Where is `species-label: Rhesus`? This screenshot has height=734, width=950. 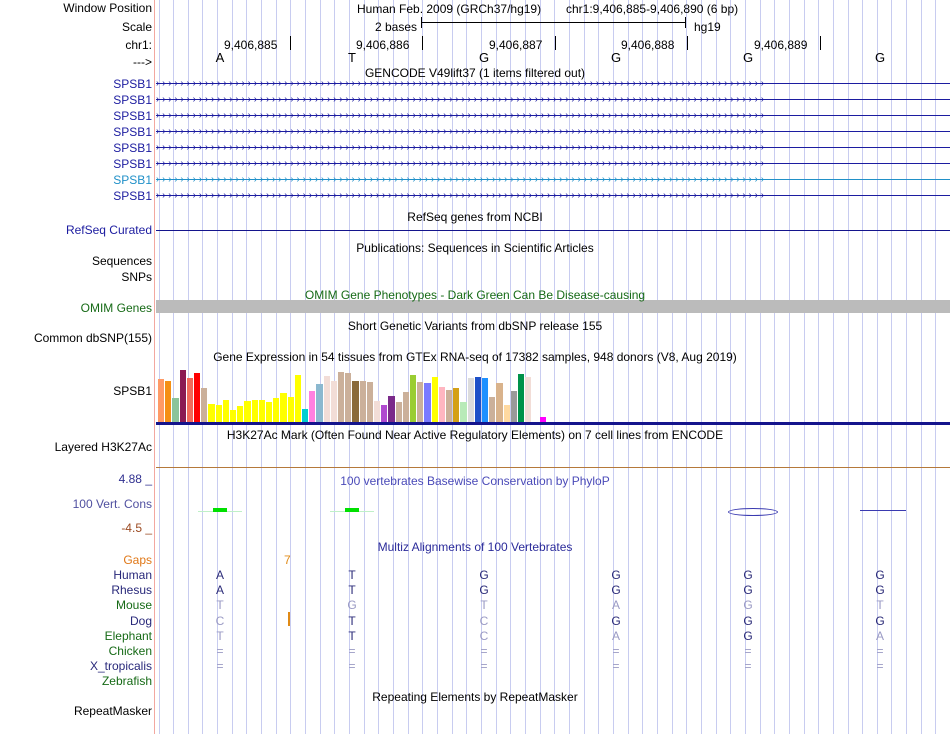
species-label: Rhesus is located at coordinates (131, 590).